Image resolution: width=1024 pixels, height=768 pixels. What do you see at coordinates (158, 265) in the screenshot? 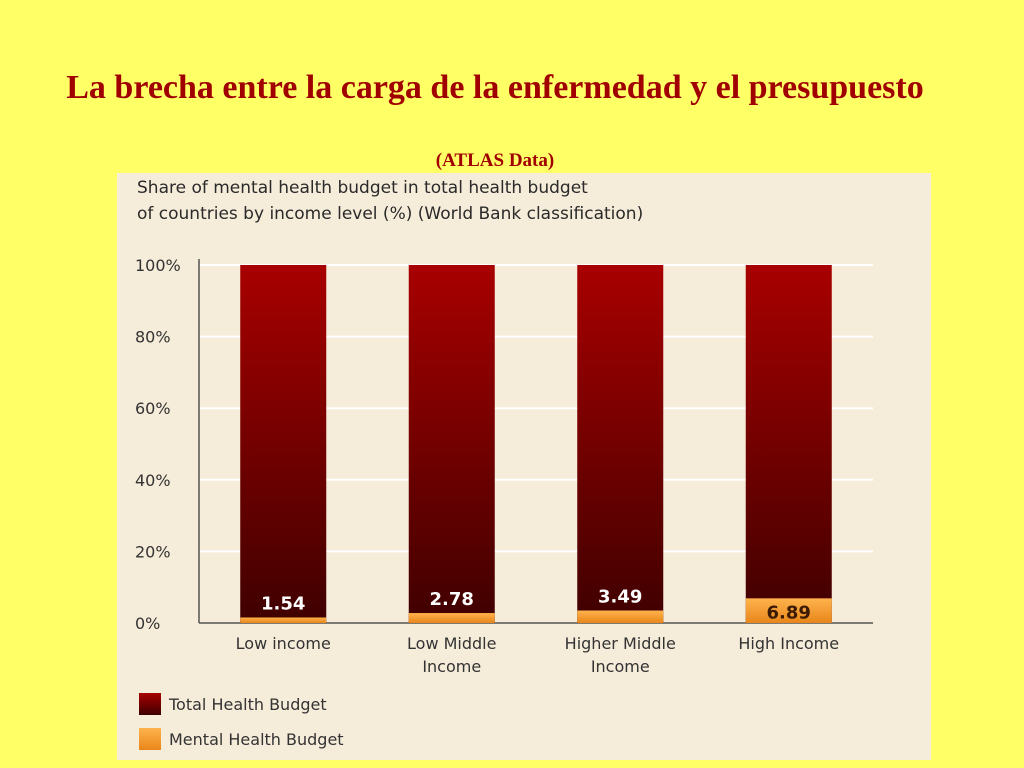
I see `y-tick-label: 100%` at bounding box center [158, 265].